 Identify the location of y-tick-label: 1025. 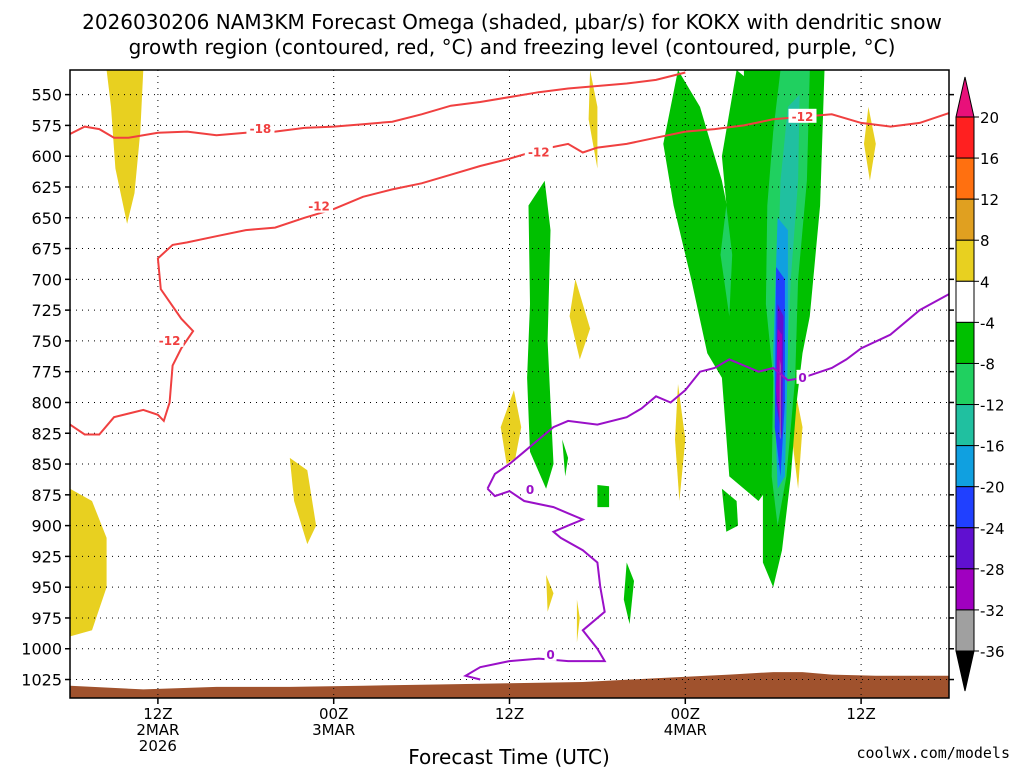
(41, 680).